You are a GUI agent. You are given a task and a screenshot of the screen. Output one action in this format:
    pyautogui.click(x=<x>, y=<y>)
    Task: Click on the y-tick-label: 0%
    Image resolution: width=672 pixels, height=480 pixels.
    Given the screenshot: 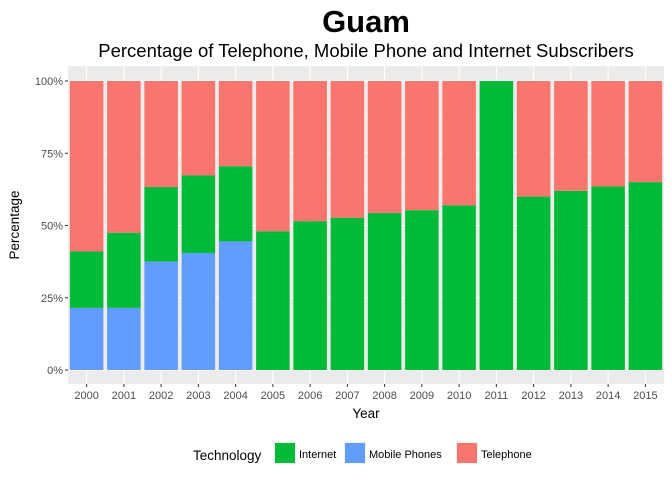 What is the action you would take?
    pyautogui.click(x=55, y=371)
    